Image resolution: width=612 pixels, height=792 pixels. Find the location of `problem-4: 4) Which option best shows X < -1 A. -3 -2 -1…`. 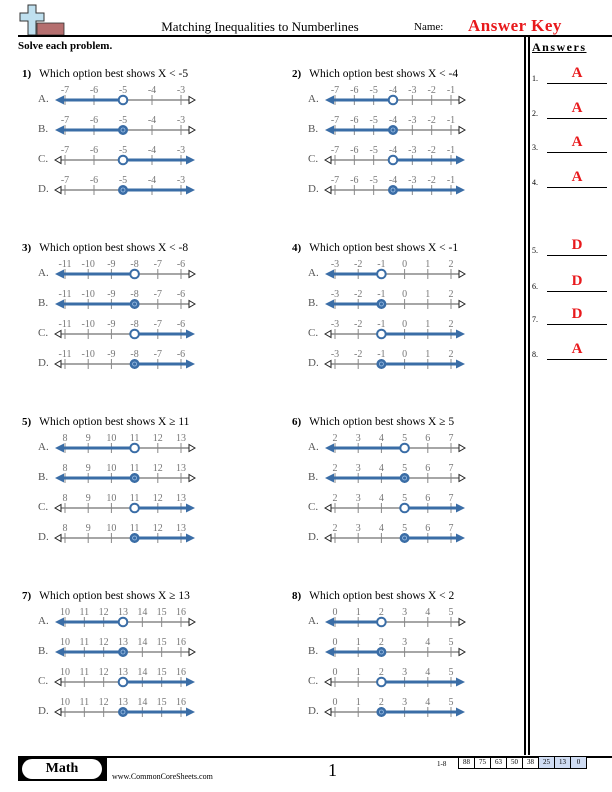

problem-4: 4) Which option best shows X < -1 A. -3 -2 -1… is located at coordinates (405, 308).